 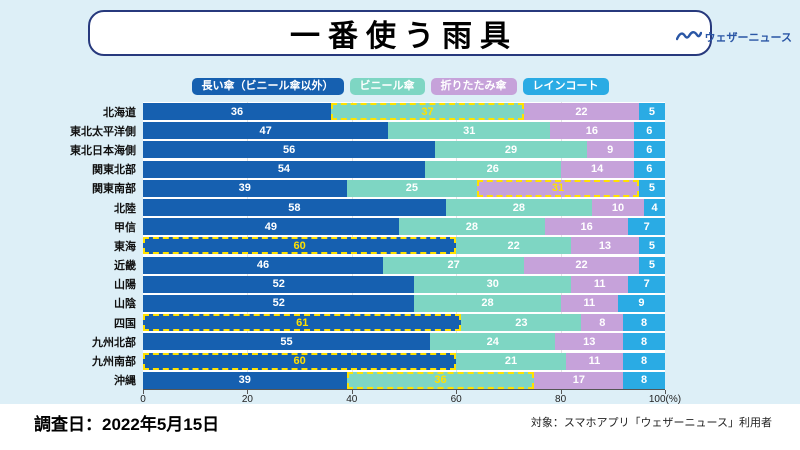 I want to click on survey-date: 調査日：2022年5月15日, so click(x=127, y=424).